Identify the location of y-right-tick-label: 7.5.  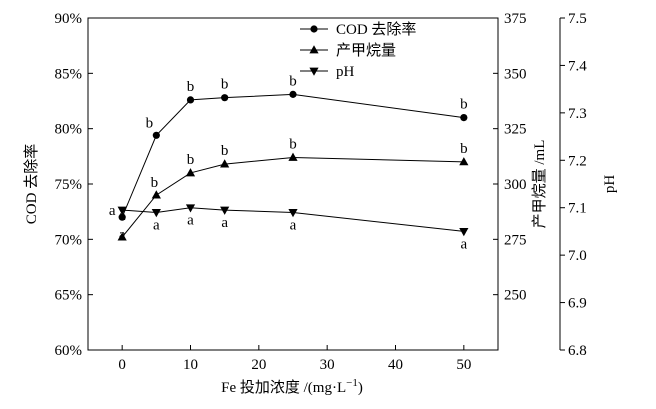
(577, 19).